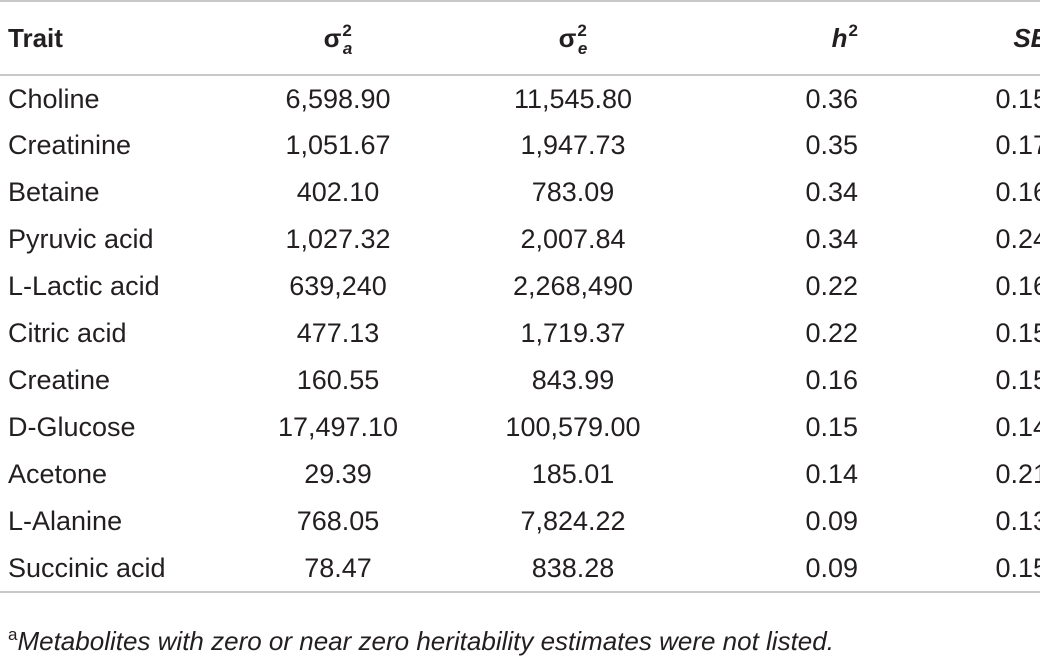 The height and width of the screenshot is (671, 1040). Describe the element at coordinates (573, 98) in the screenshot. I see `cell-residual-variance: 11,545.80` at that location.